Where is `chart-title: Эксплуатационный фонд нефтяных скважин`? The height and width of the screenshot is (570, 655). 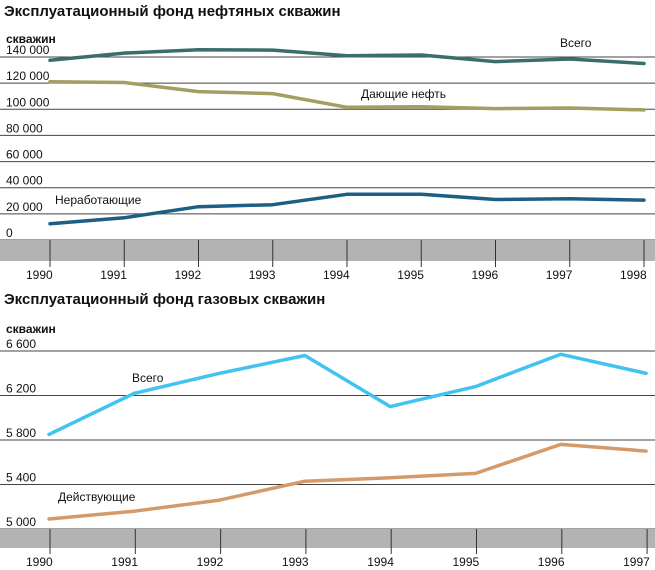 chart-title: Эксплуатационный фонд нефтяных скважин is located at coordinates (172, 11).